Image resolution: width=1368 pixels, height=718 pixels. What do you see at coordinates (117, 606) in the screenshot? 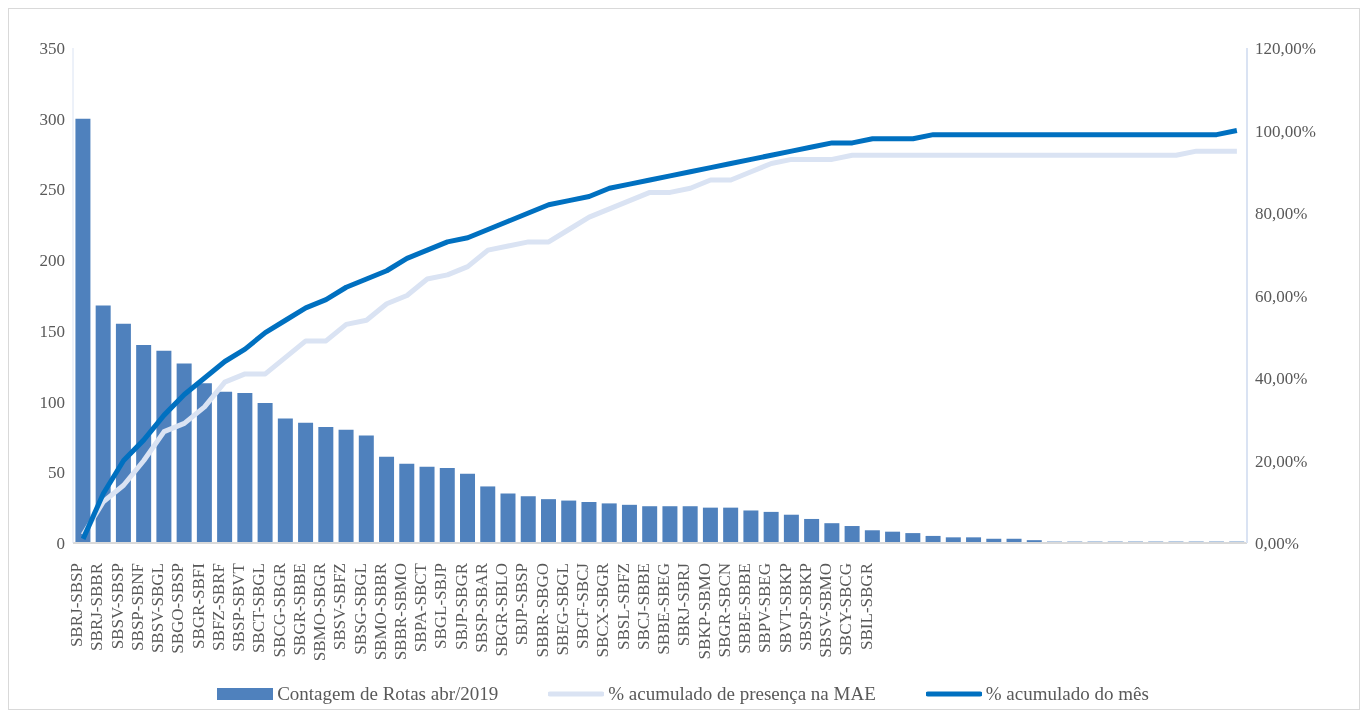
I see `x-tick-label: SBSV-SBSP` at bounding box center [117, 606].